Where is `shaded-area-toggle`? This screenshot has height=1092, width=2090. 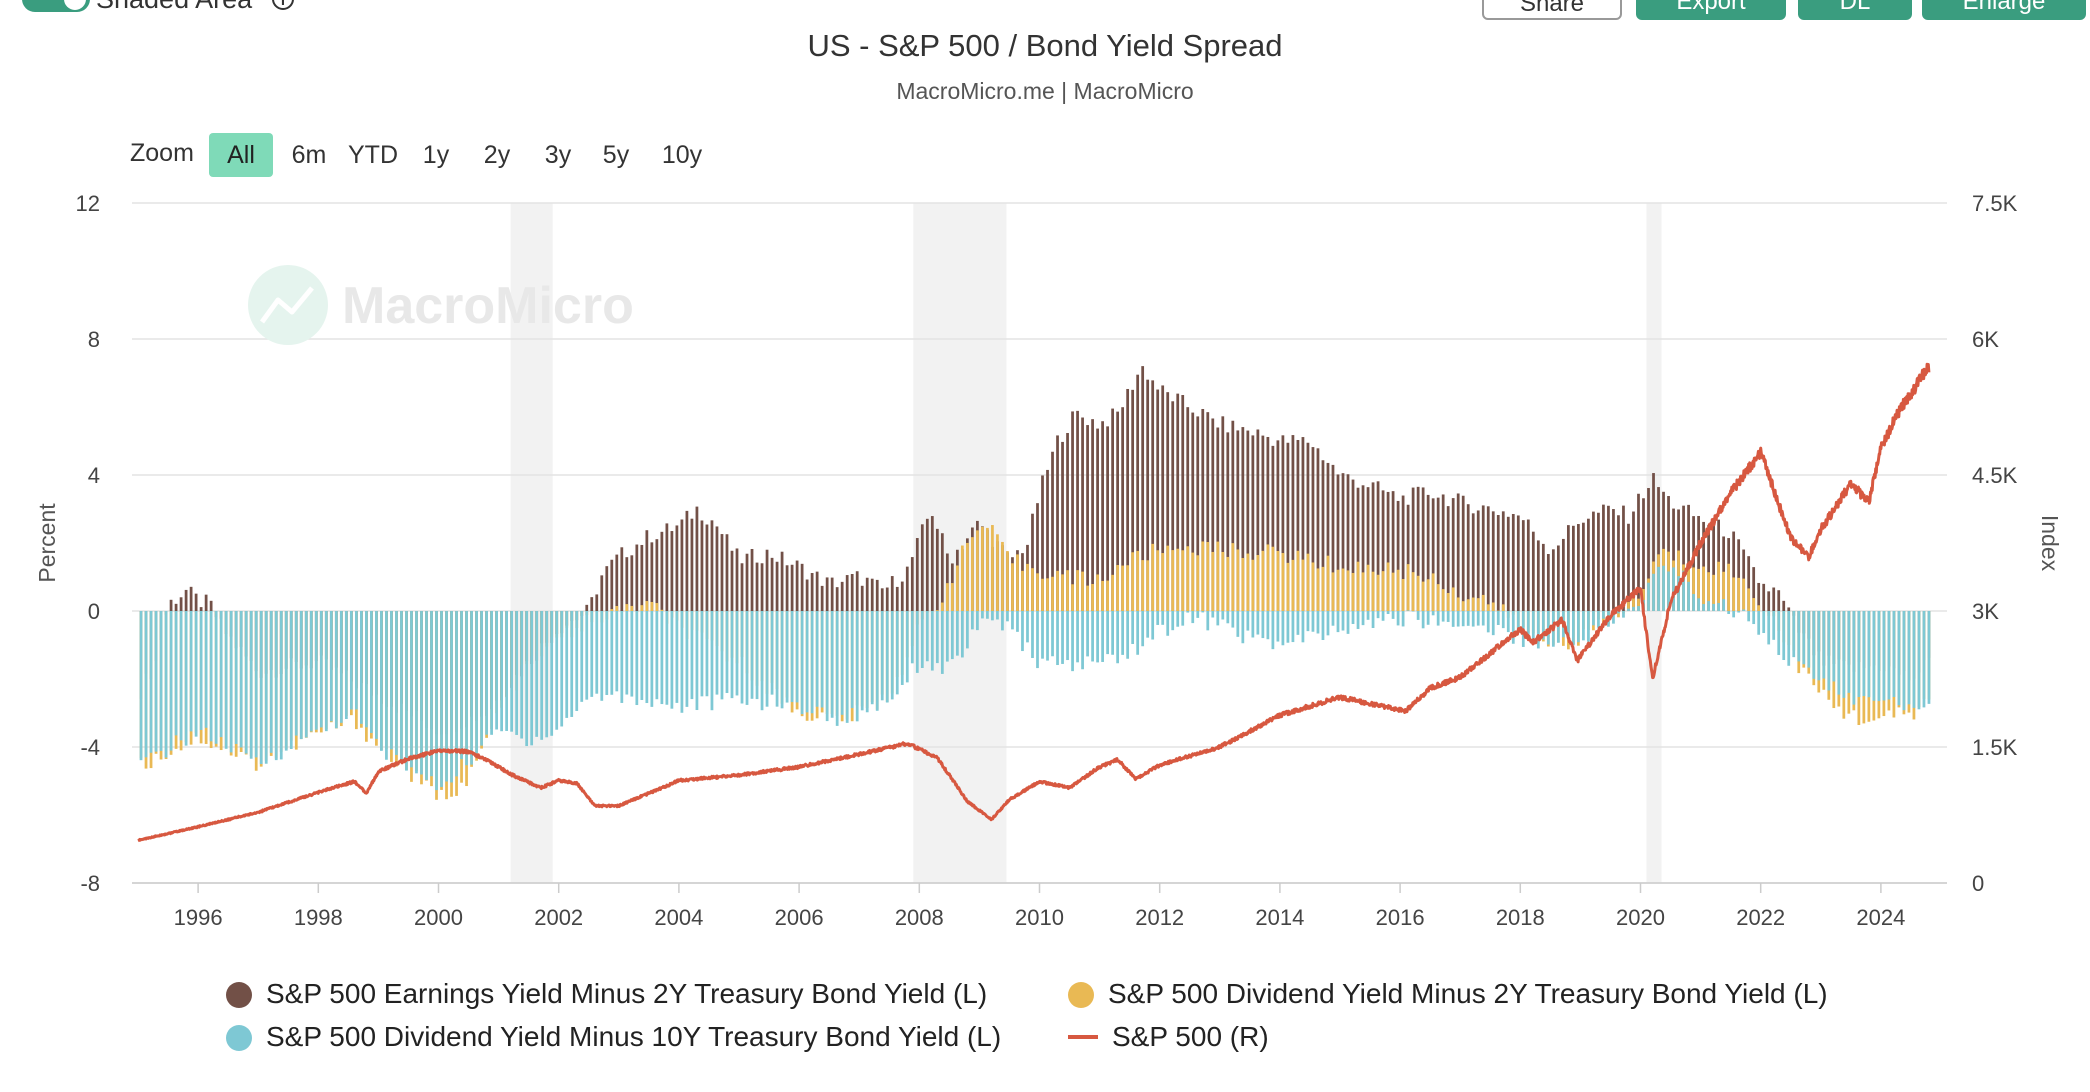
shaded-area-toggle is located at coordinates (56, 6).